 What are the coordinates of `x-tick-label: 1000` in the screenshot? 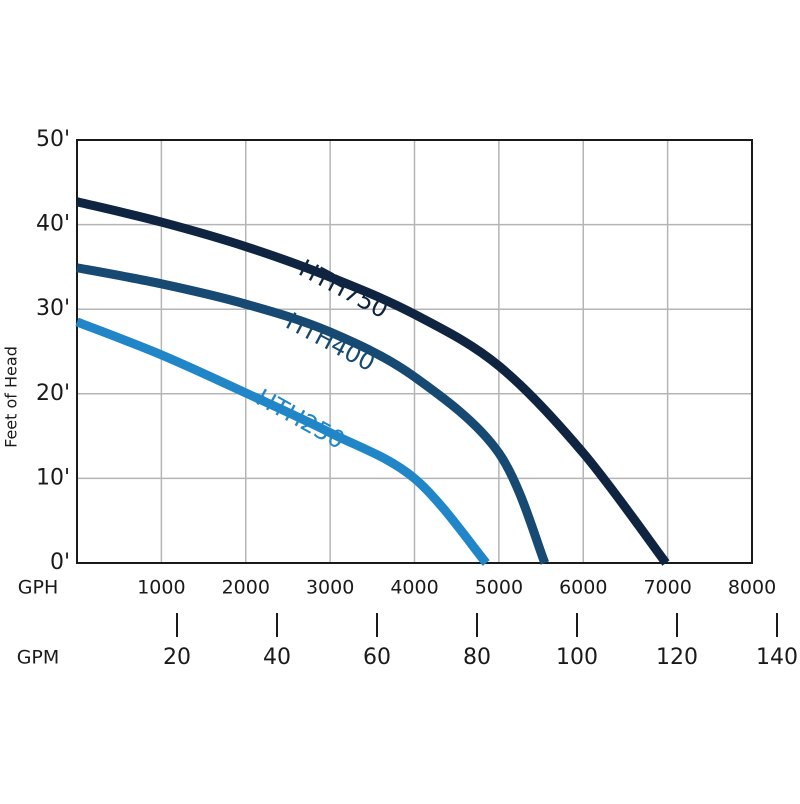 It's located at (161, 588).